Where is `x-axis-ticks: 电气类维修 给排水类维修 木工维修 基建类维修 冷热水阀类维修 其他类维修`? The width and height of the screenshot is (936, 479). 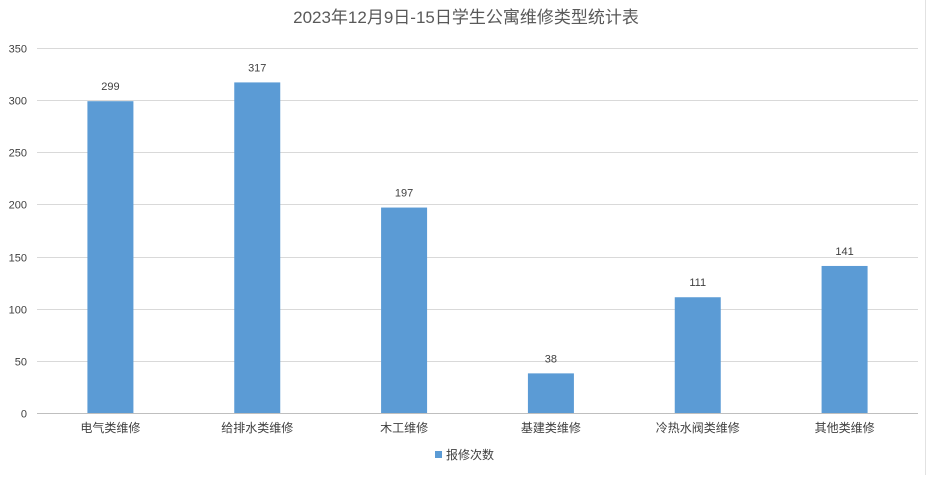 x-axis-ticks: 电气类维修 给排水类维修 木工维修 基建类维修 冷热水阀类维修 其他类维修 is located at coordinates (477, 427).